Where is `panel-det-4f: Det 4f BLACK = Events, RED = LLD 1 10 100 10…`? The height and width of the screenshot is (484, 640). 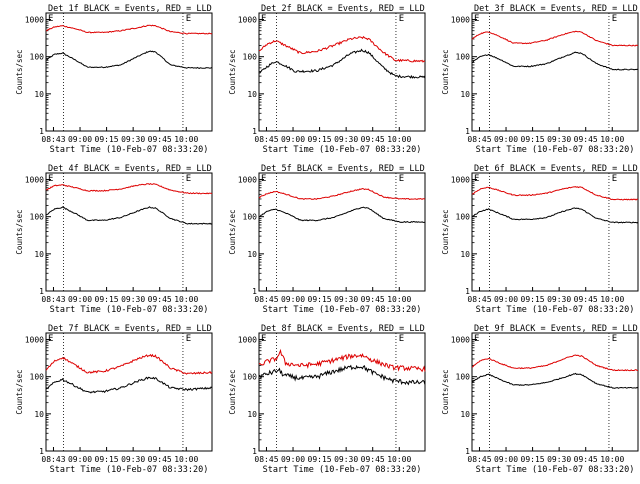 panel-det-4f: Det 4f BLACK = Events, RED = LLD 1 10 100 10… is located at coordinates (114, 239).